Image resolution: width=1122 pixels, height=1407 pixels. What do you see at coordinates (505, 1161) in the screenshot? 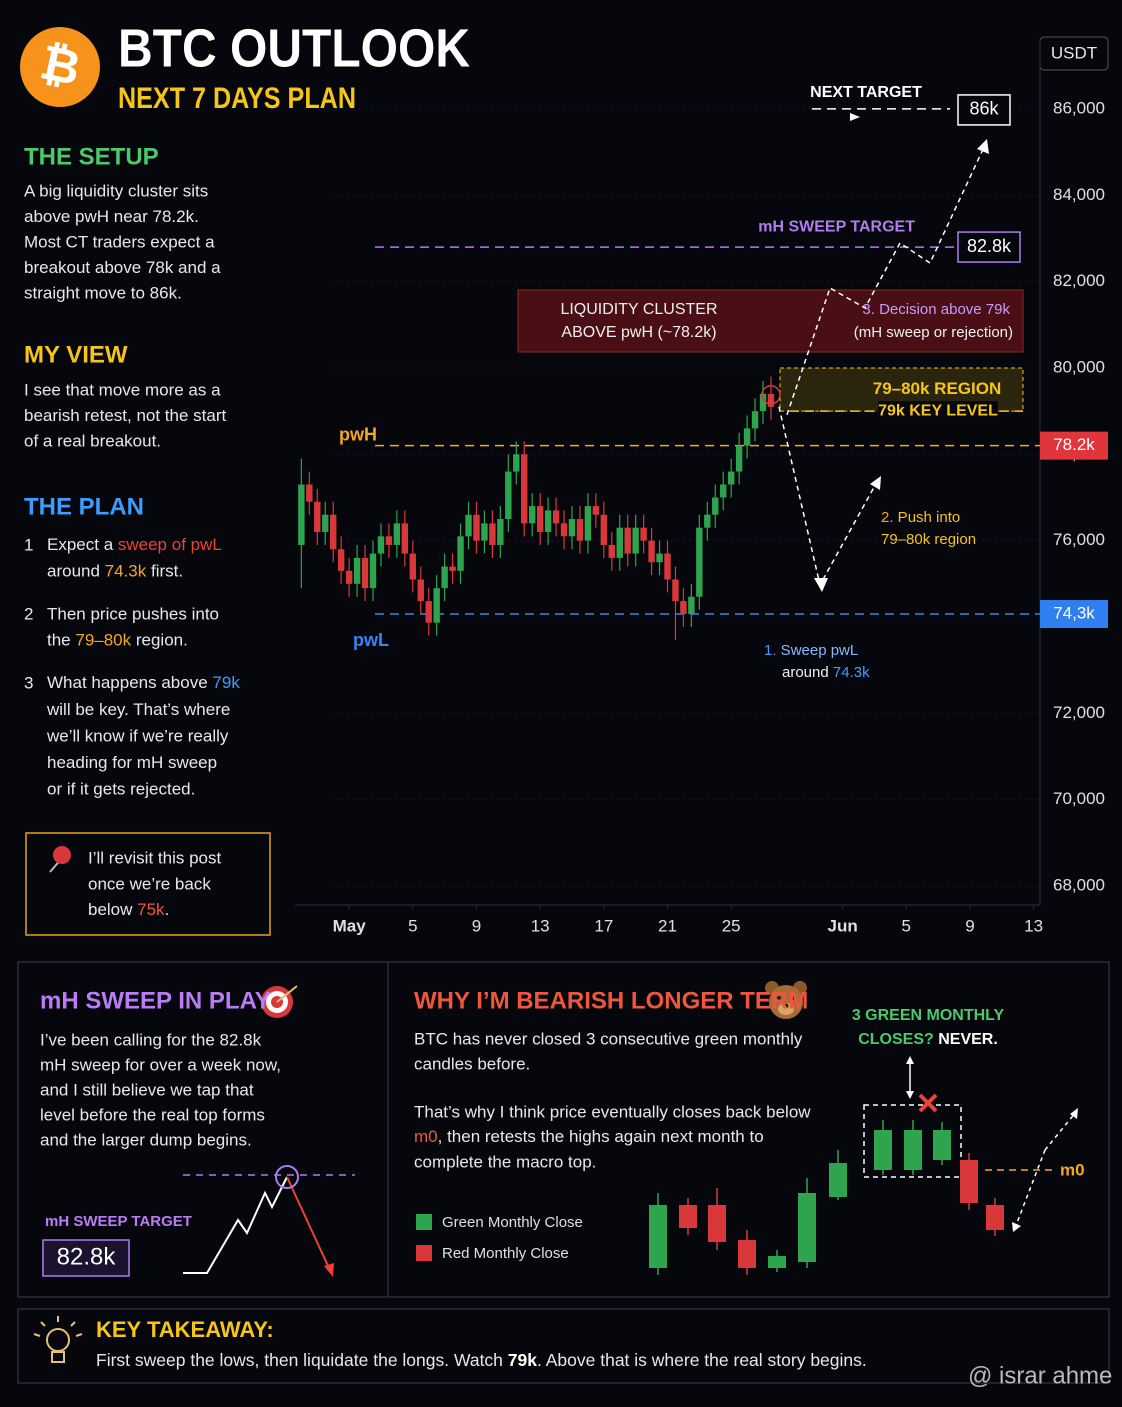
I see `panel-text: complete the macro top.` at bounding box center [505, 1161].